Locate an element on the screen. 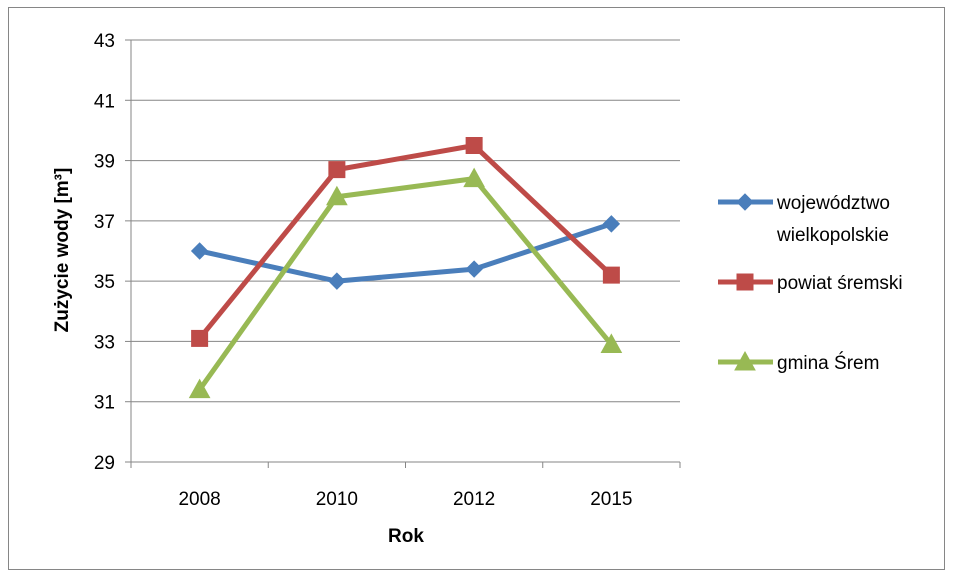  y-tick-label: 37 is located at coordinates (104, 222).